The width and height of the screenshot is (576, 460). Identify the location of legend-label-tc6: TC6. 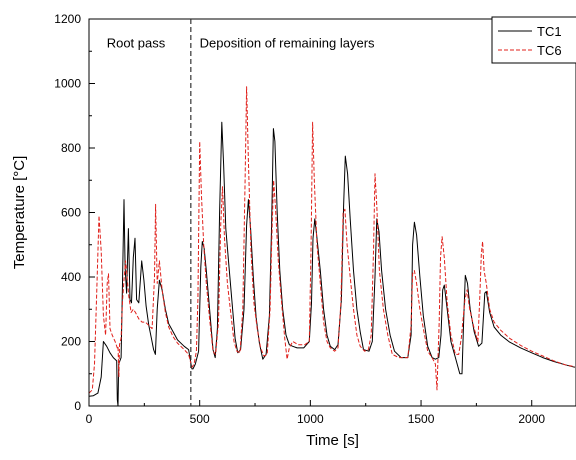
(549, 50).